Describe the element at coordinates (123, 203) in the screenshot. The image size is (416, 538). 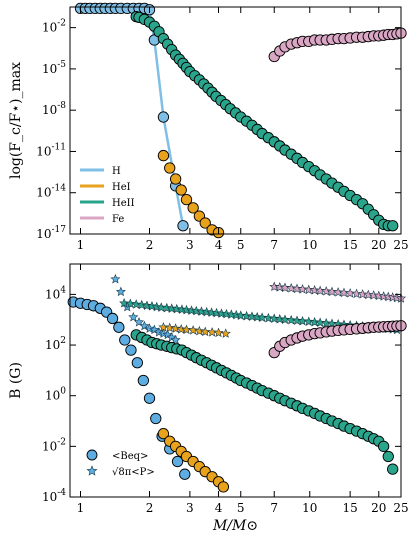
I see `legend-label: HeII` at that location.